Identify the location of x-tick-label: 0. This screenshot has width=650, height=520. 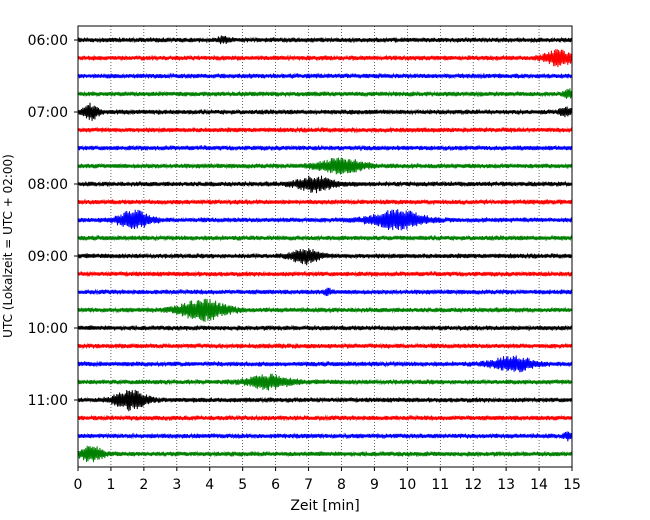
(78, 485).